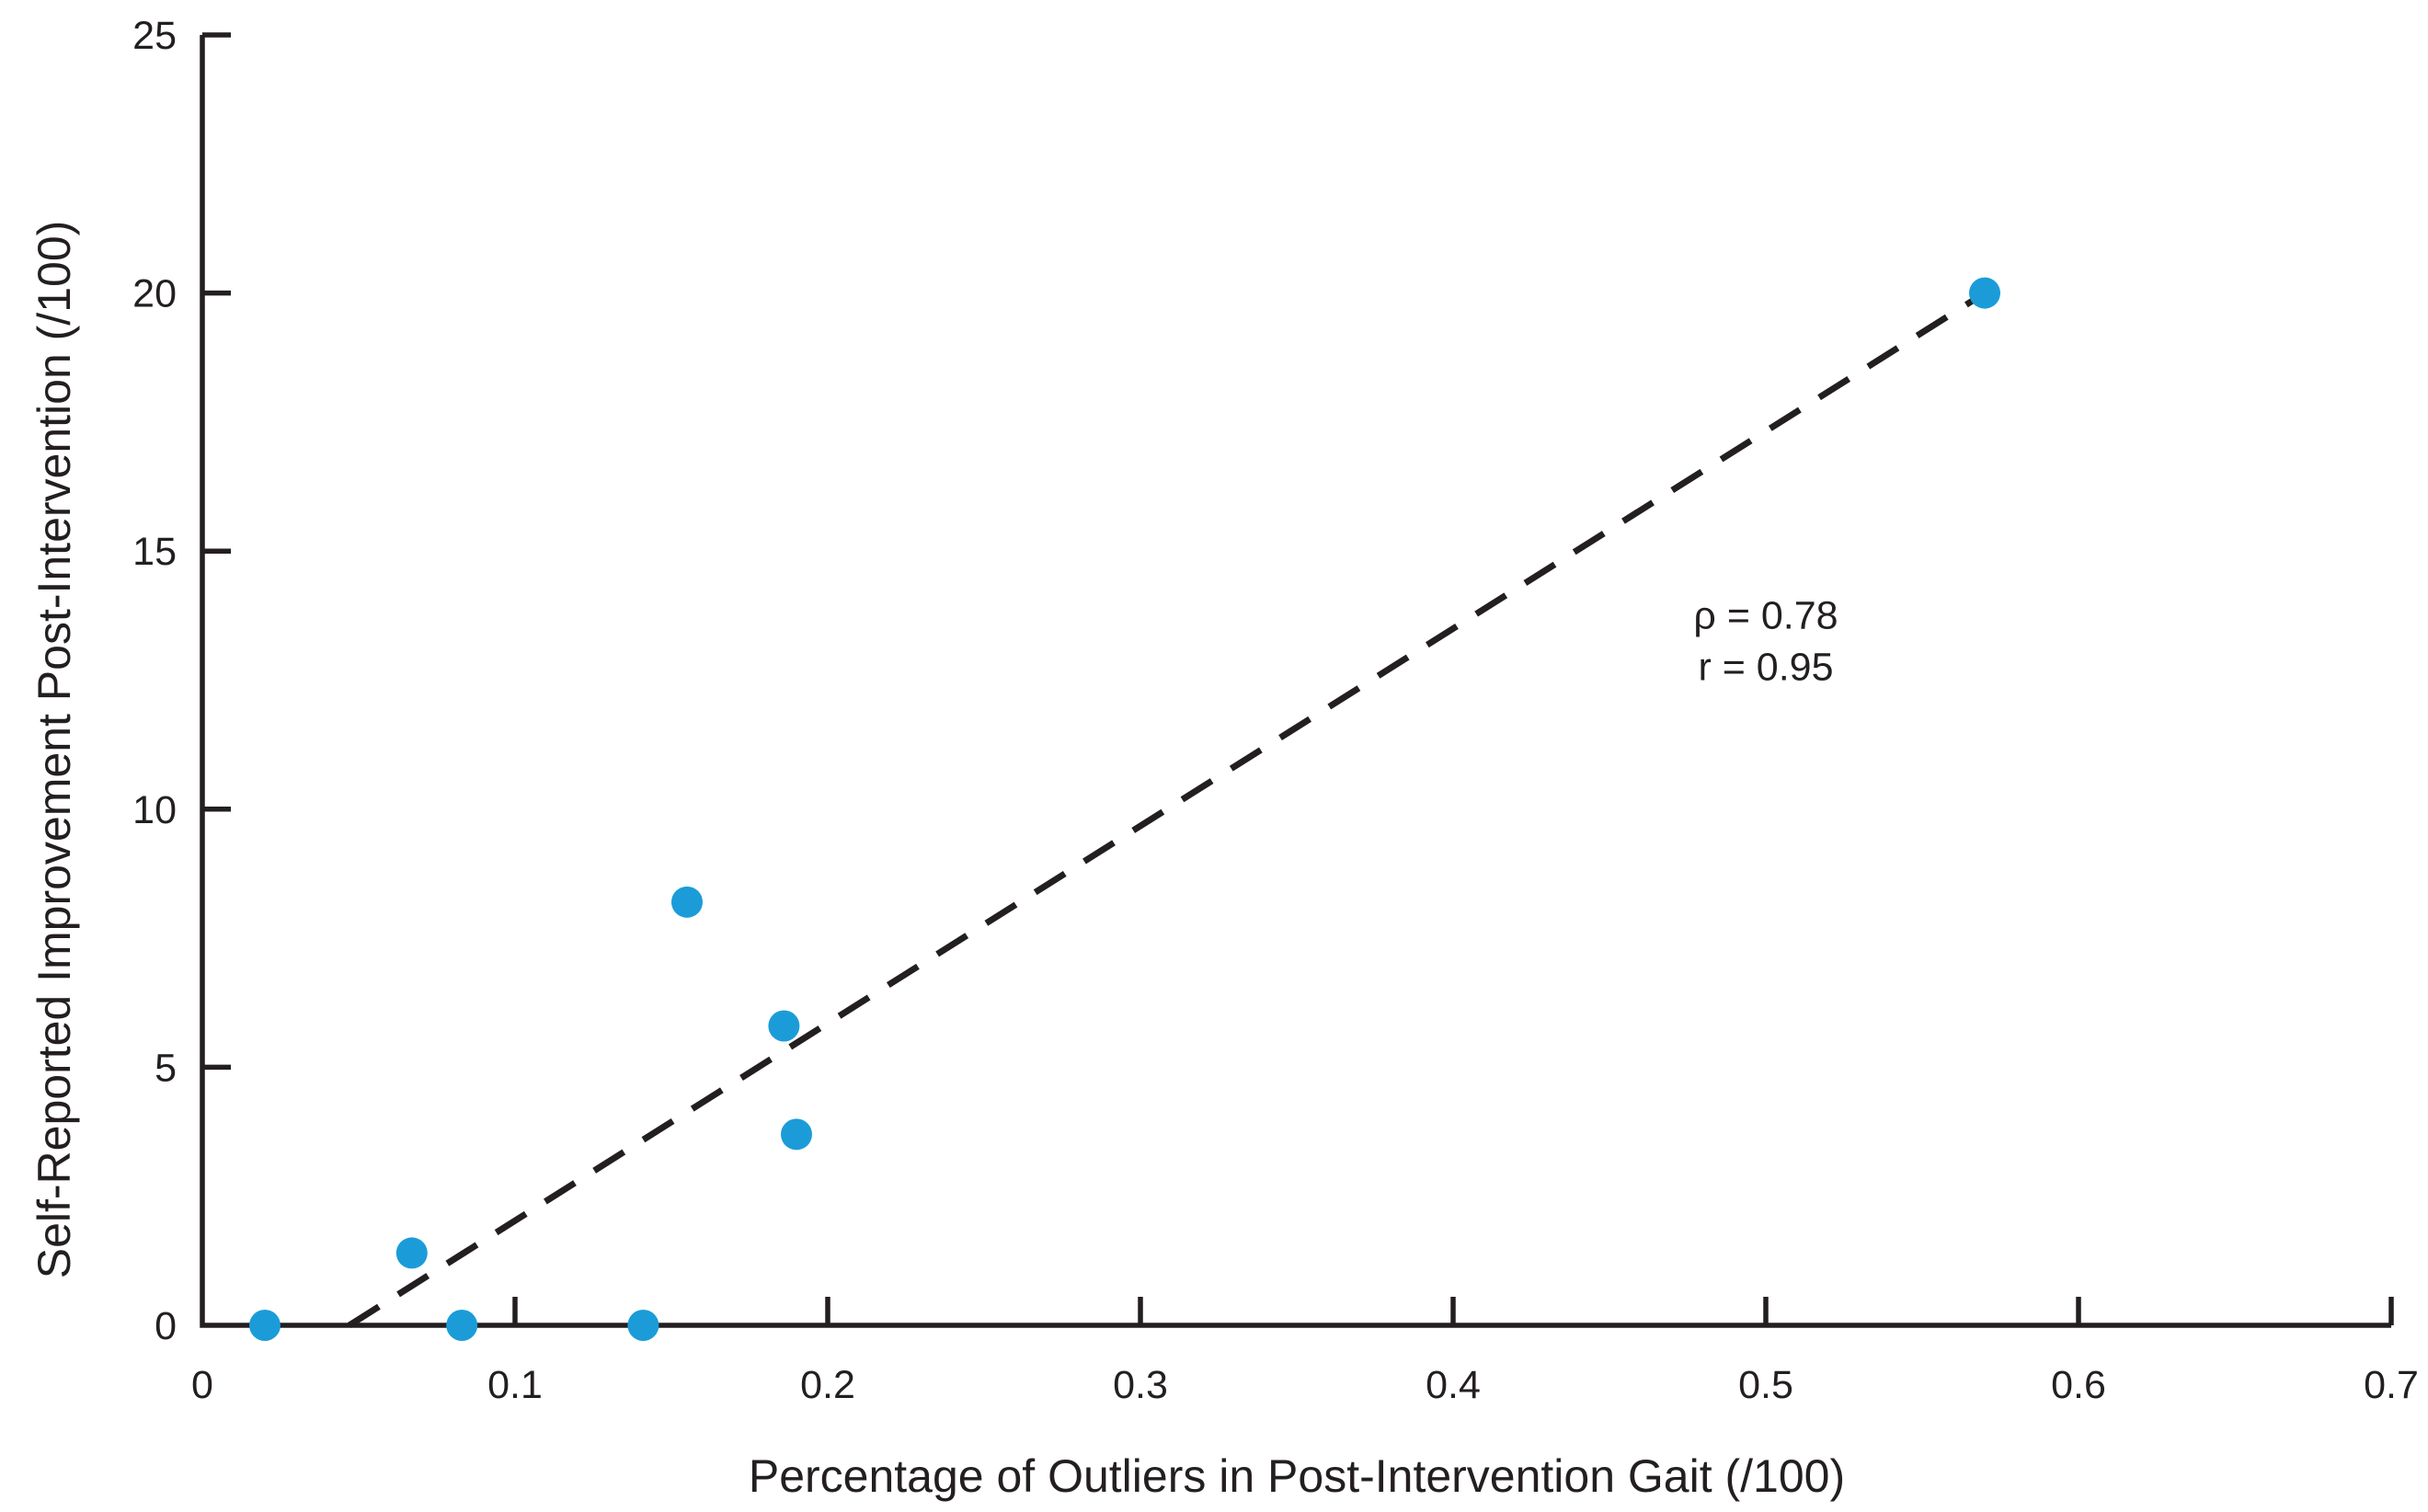  I want to click on x-tick-label: 0.5, so click(1766, 1385).